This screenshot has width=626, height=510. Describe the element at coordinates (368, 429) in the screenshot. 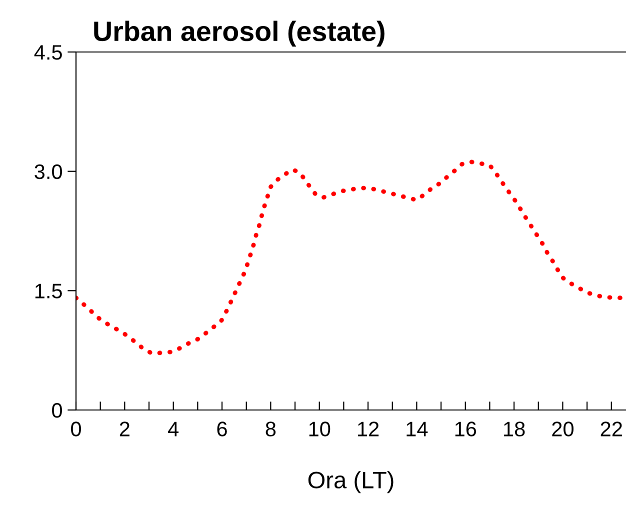

I see `x-tick-label: 12` at that location.